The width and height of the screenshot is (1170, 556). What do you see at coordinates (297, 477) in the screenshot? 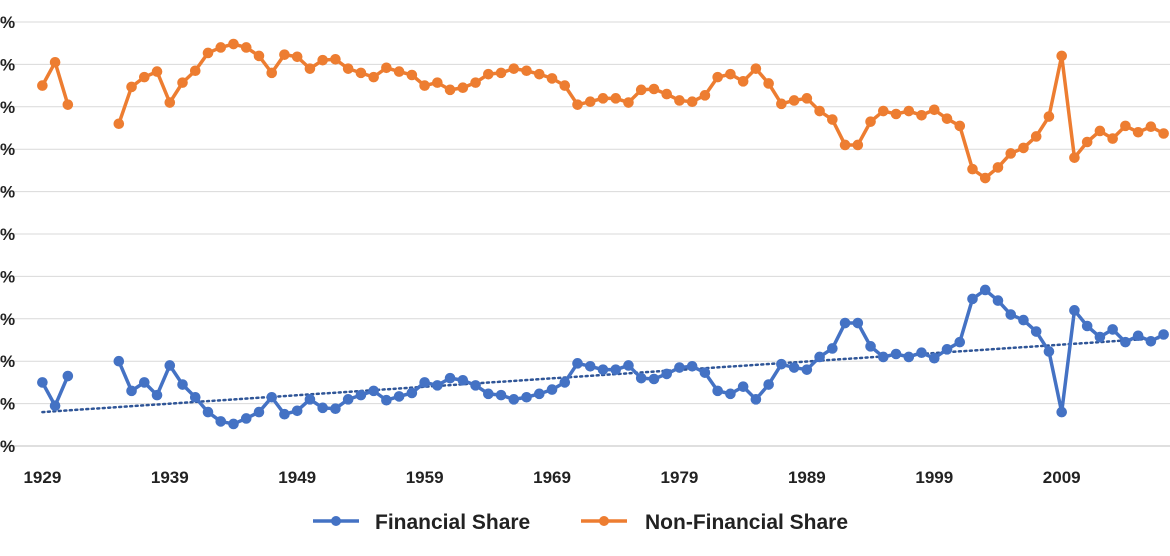
I see `x-tick-label: 1949` at bounding box center [297, 477].